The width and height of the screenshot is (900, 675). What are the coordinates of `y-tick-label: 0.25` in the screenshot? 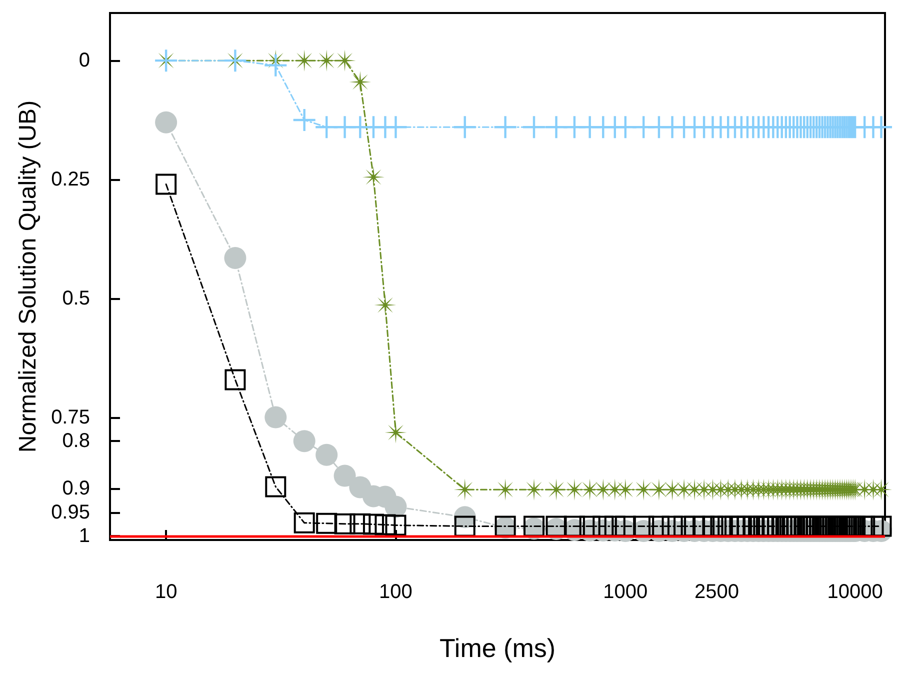 It's located at (70, 179).